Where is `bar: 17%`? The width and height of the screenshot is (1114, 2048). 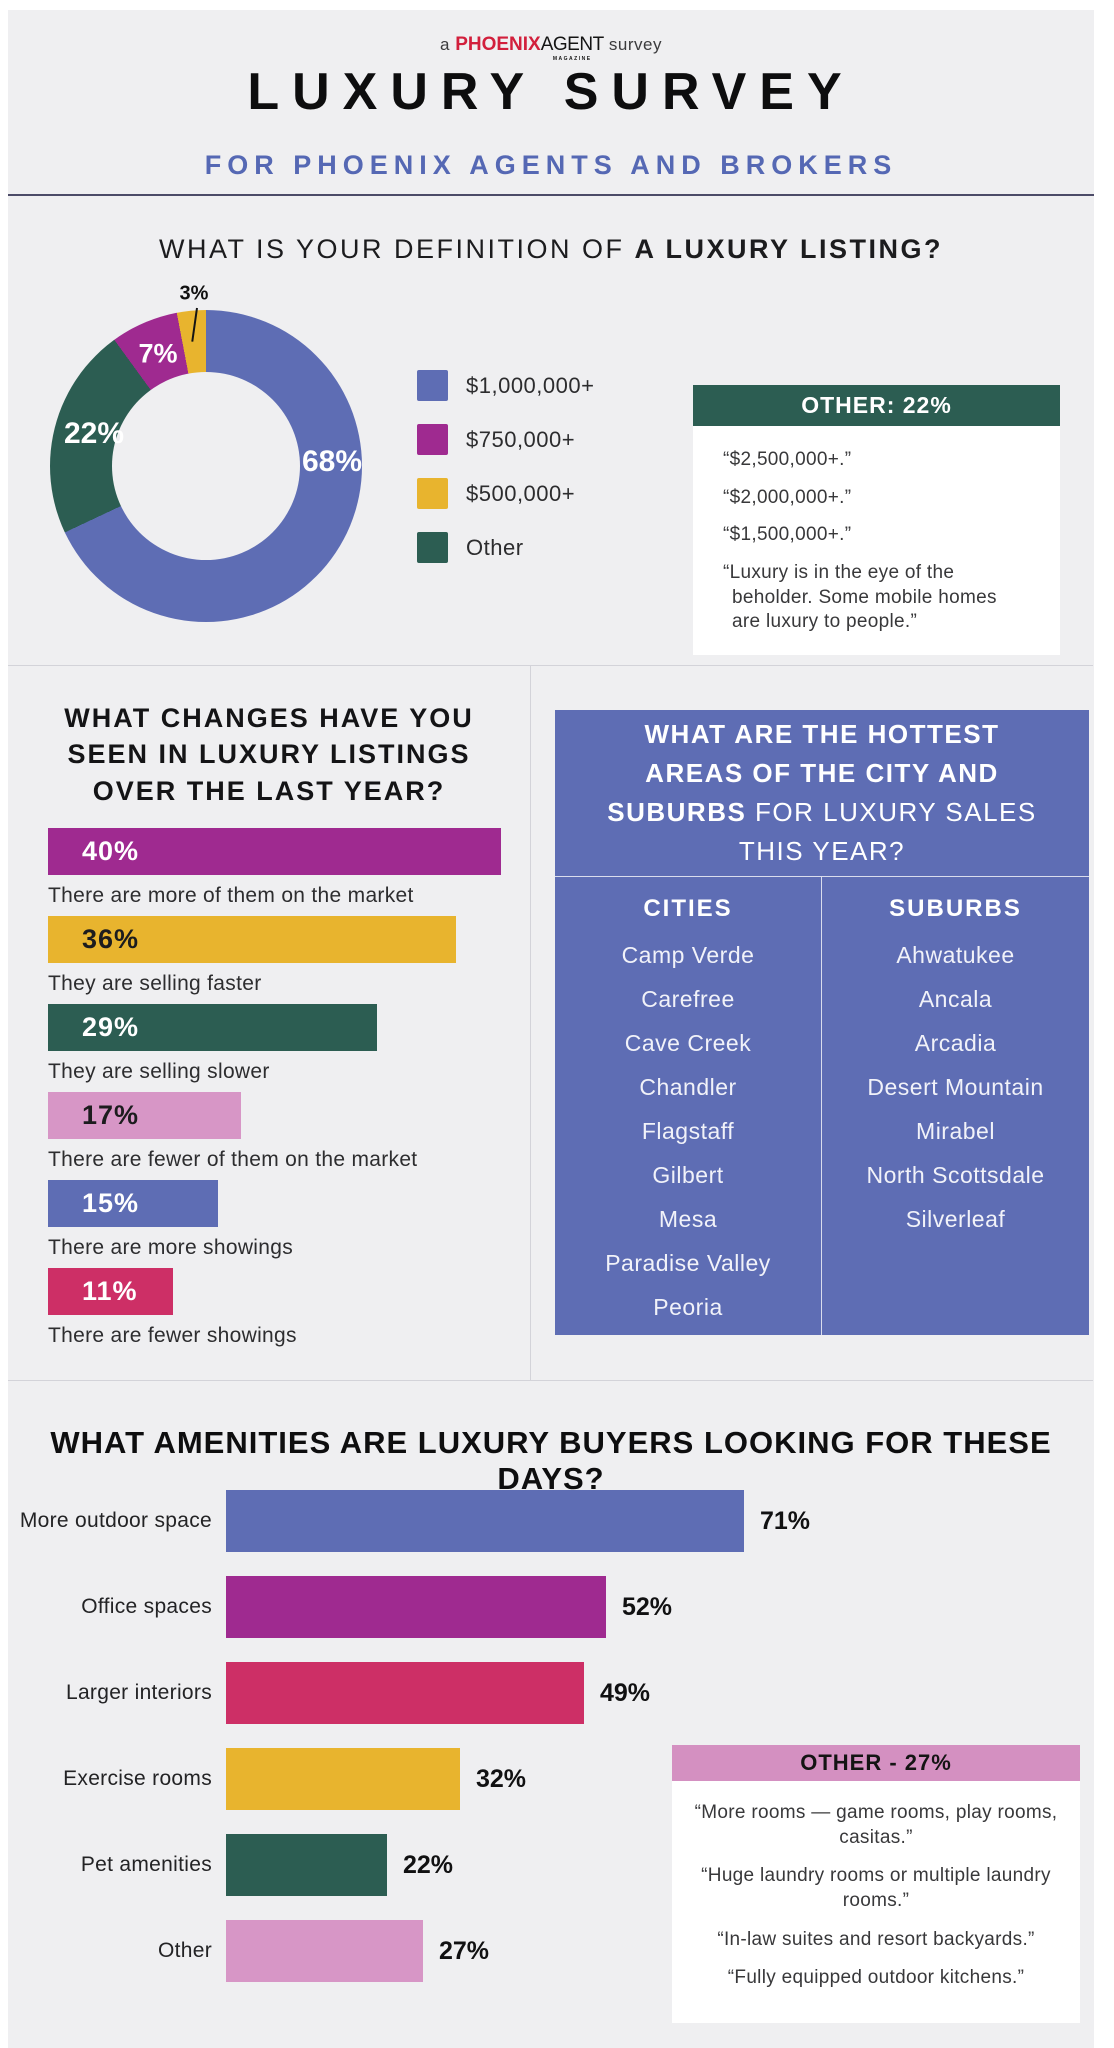 bar: 17% is located at coordinates (144, 1115).